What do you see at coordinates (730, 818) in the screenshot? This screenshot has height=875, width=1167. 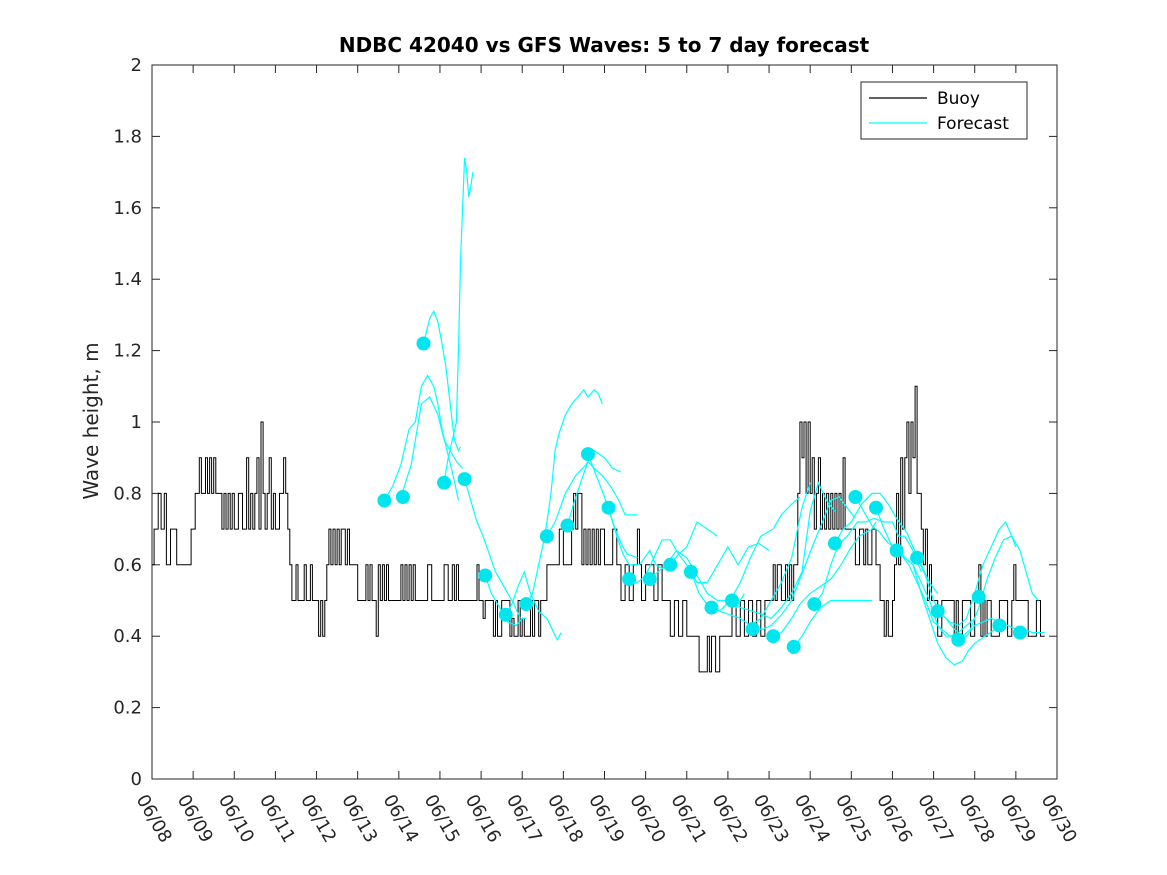 I see `x-tick-label: 06/22` at bounding box center [730, 818].